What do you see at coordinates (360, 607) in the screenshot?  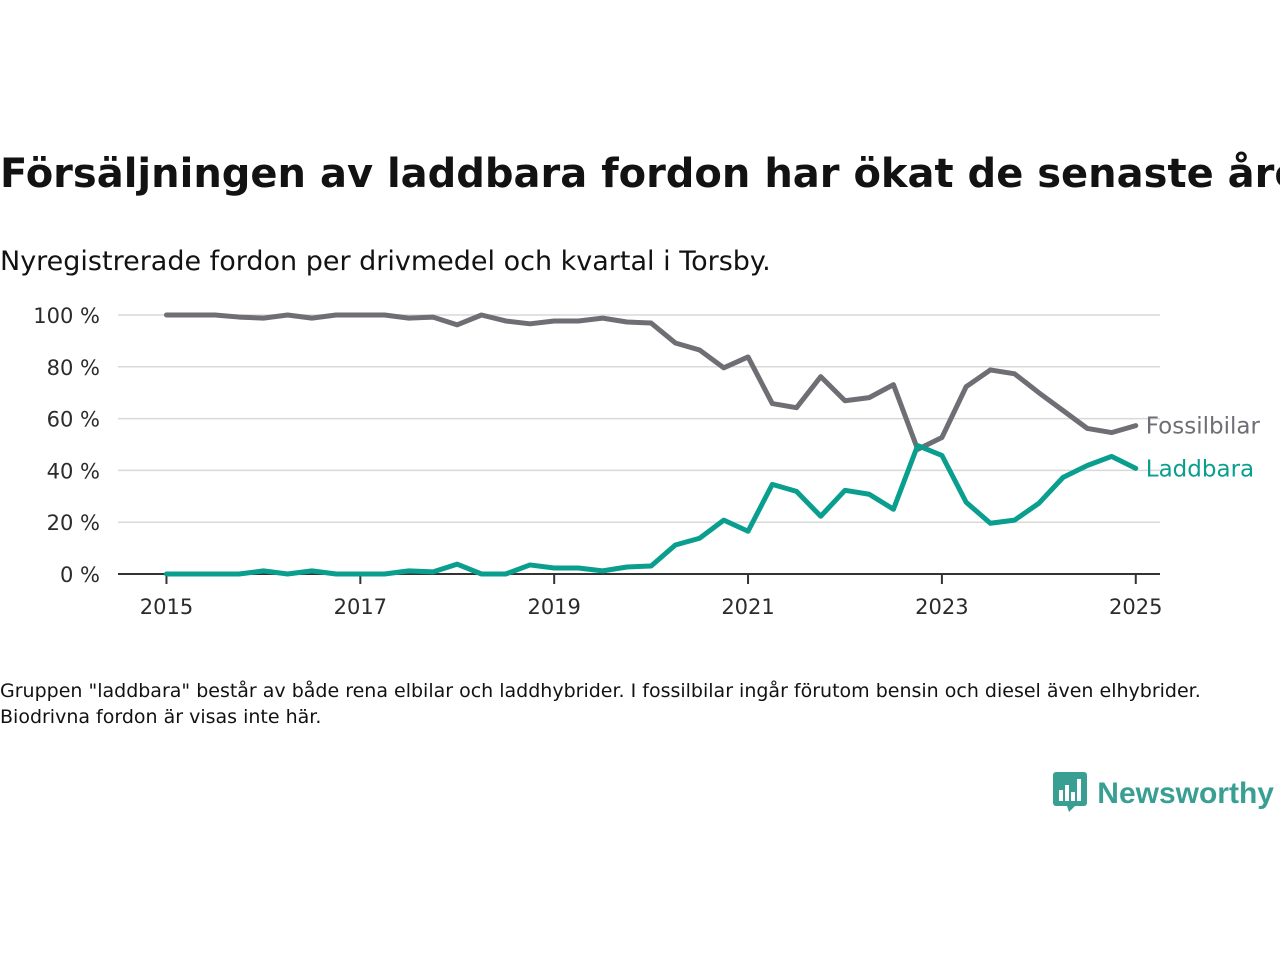 I see `x-tick-label: 2017` at bounding box center [360, 607].